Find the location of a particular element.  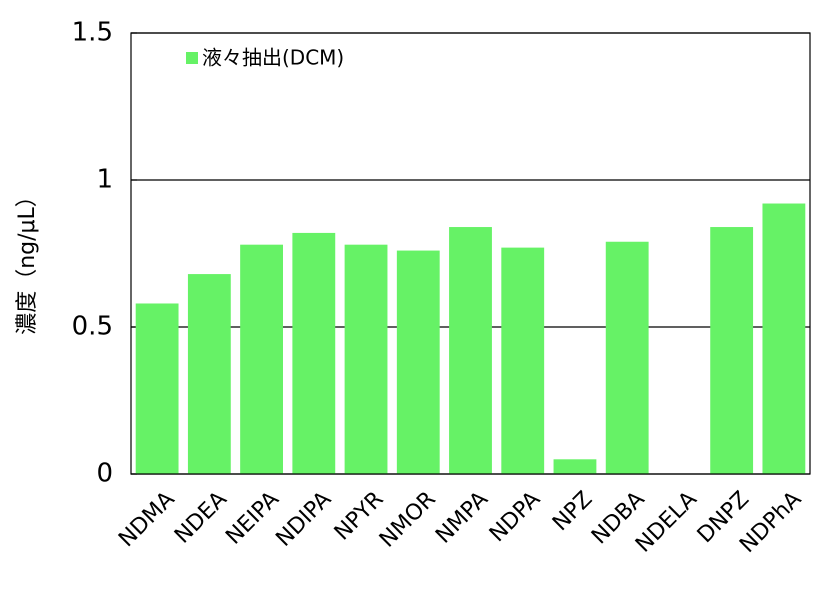

x-tick-label: NMPA is located at coordinates (462, 518).